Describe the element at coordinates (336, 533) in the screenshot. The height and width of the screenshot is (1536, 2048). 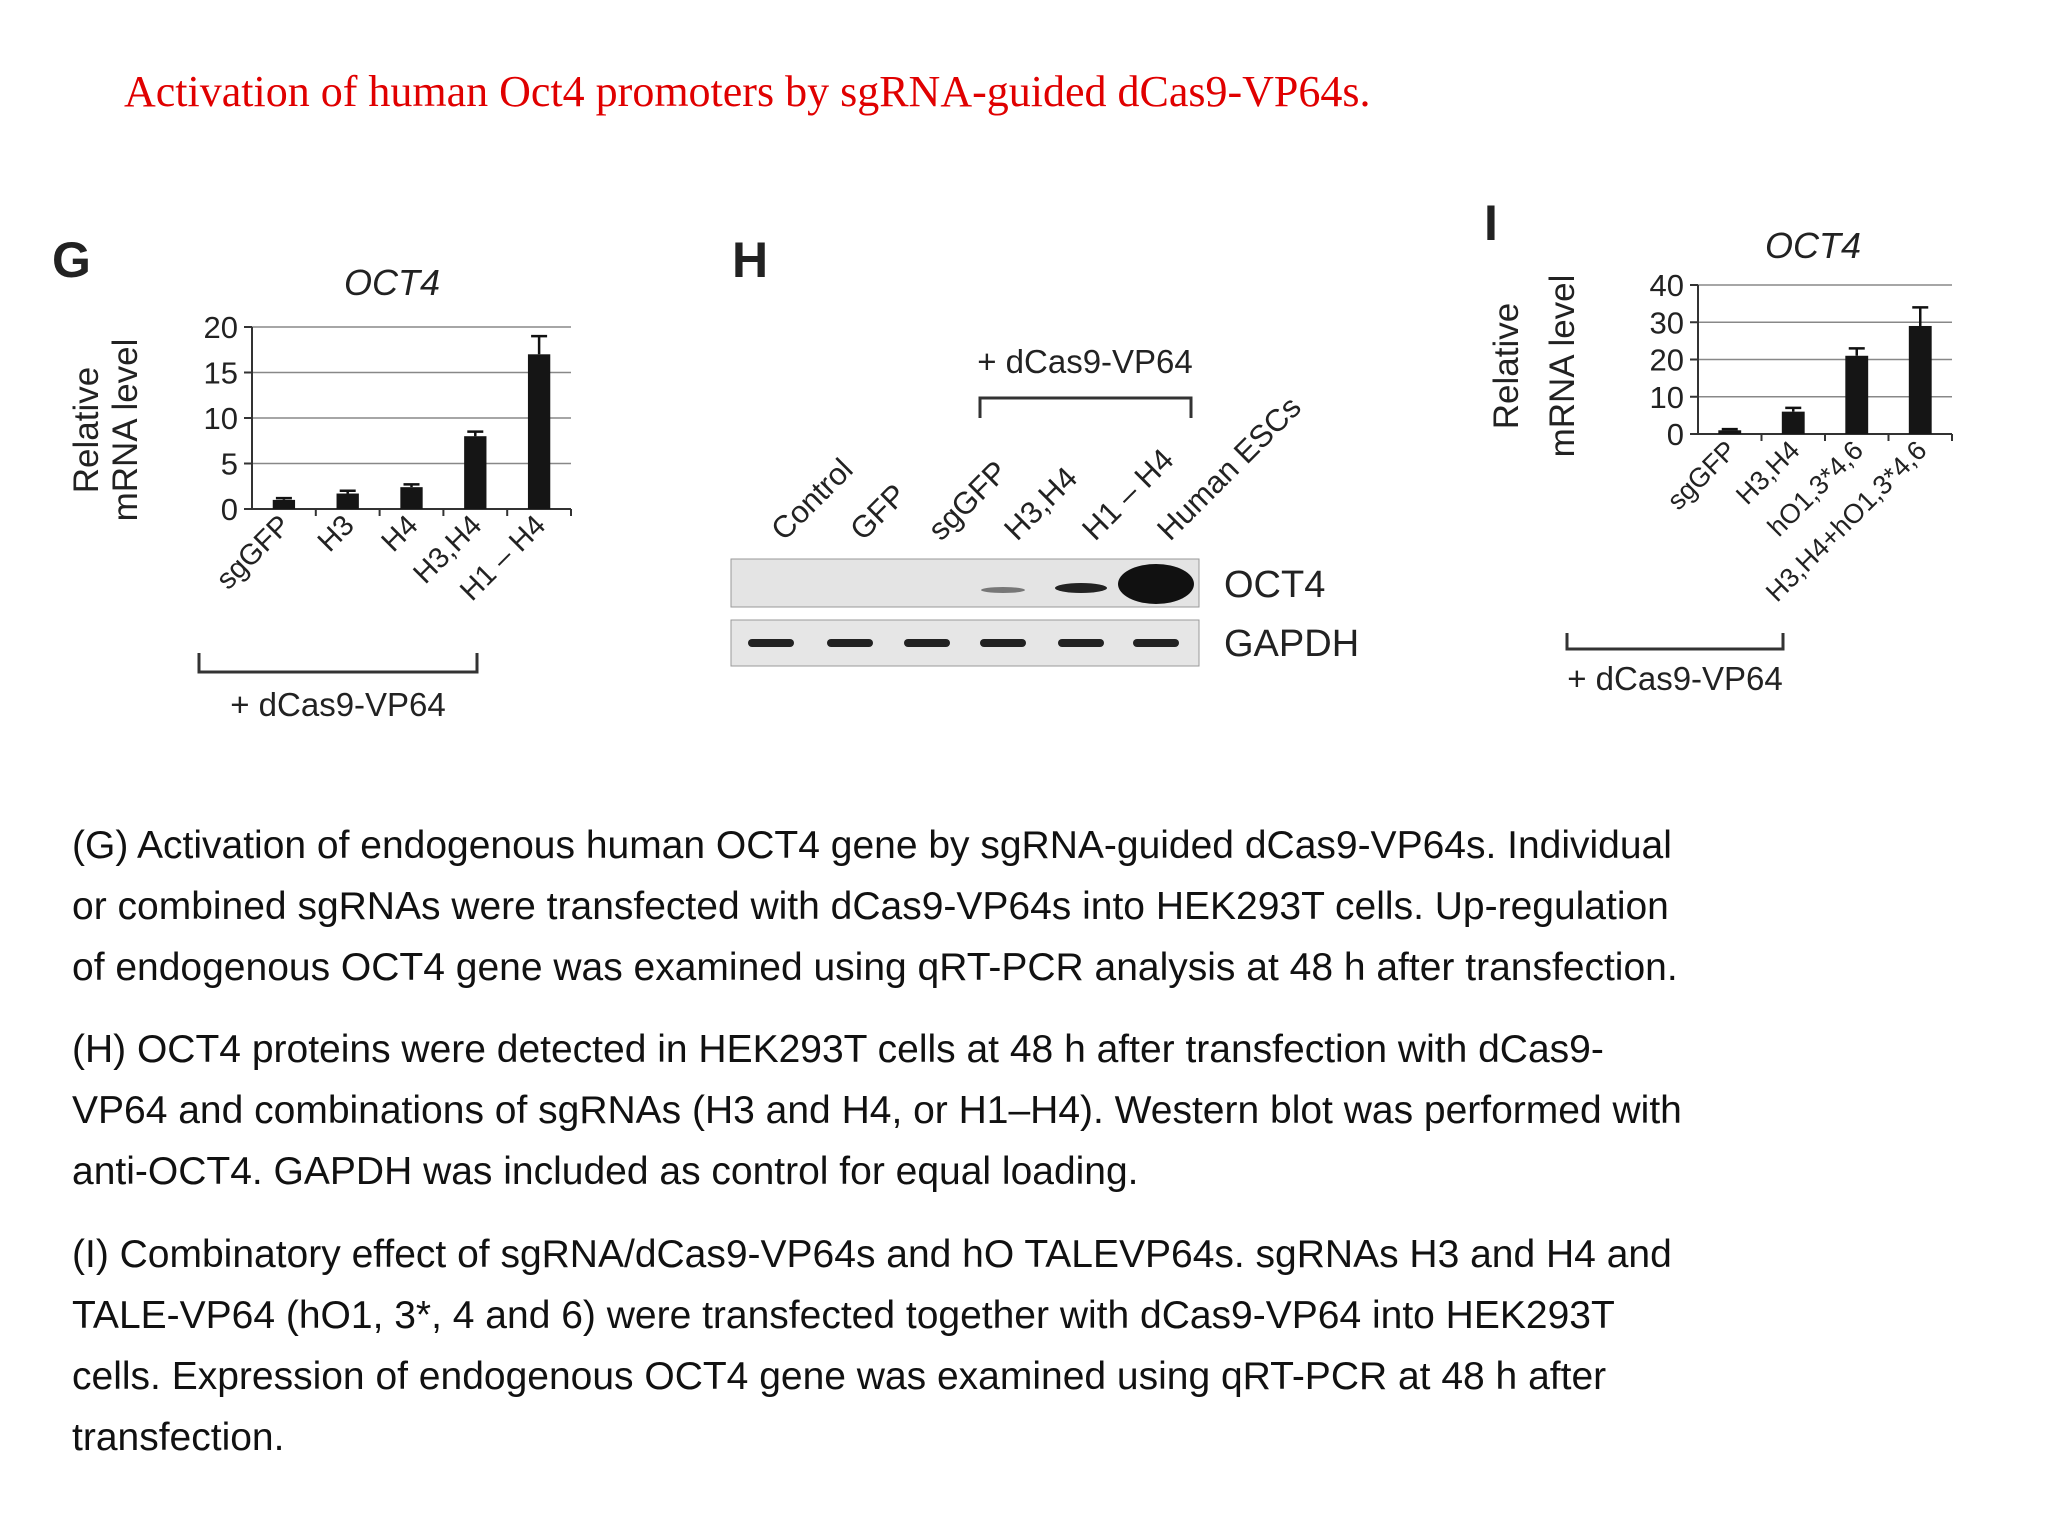
I see `x-tick-label: H3` at that location.